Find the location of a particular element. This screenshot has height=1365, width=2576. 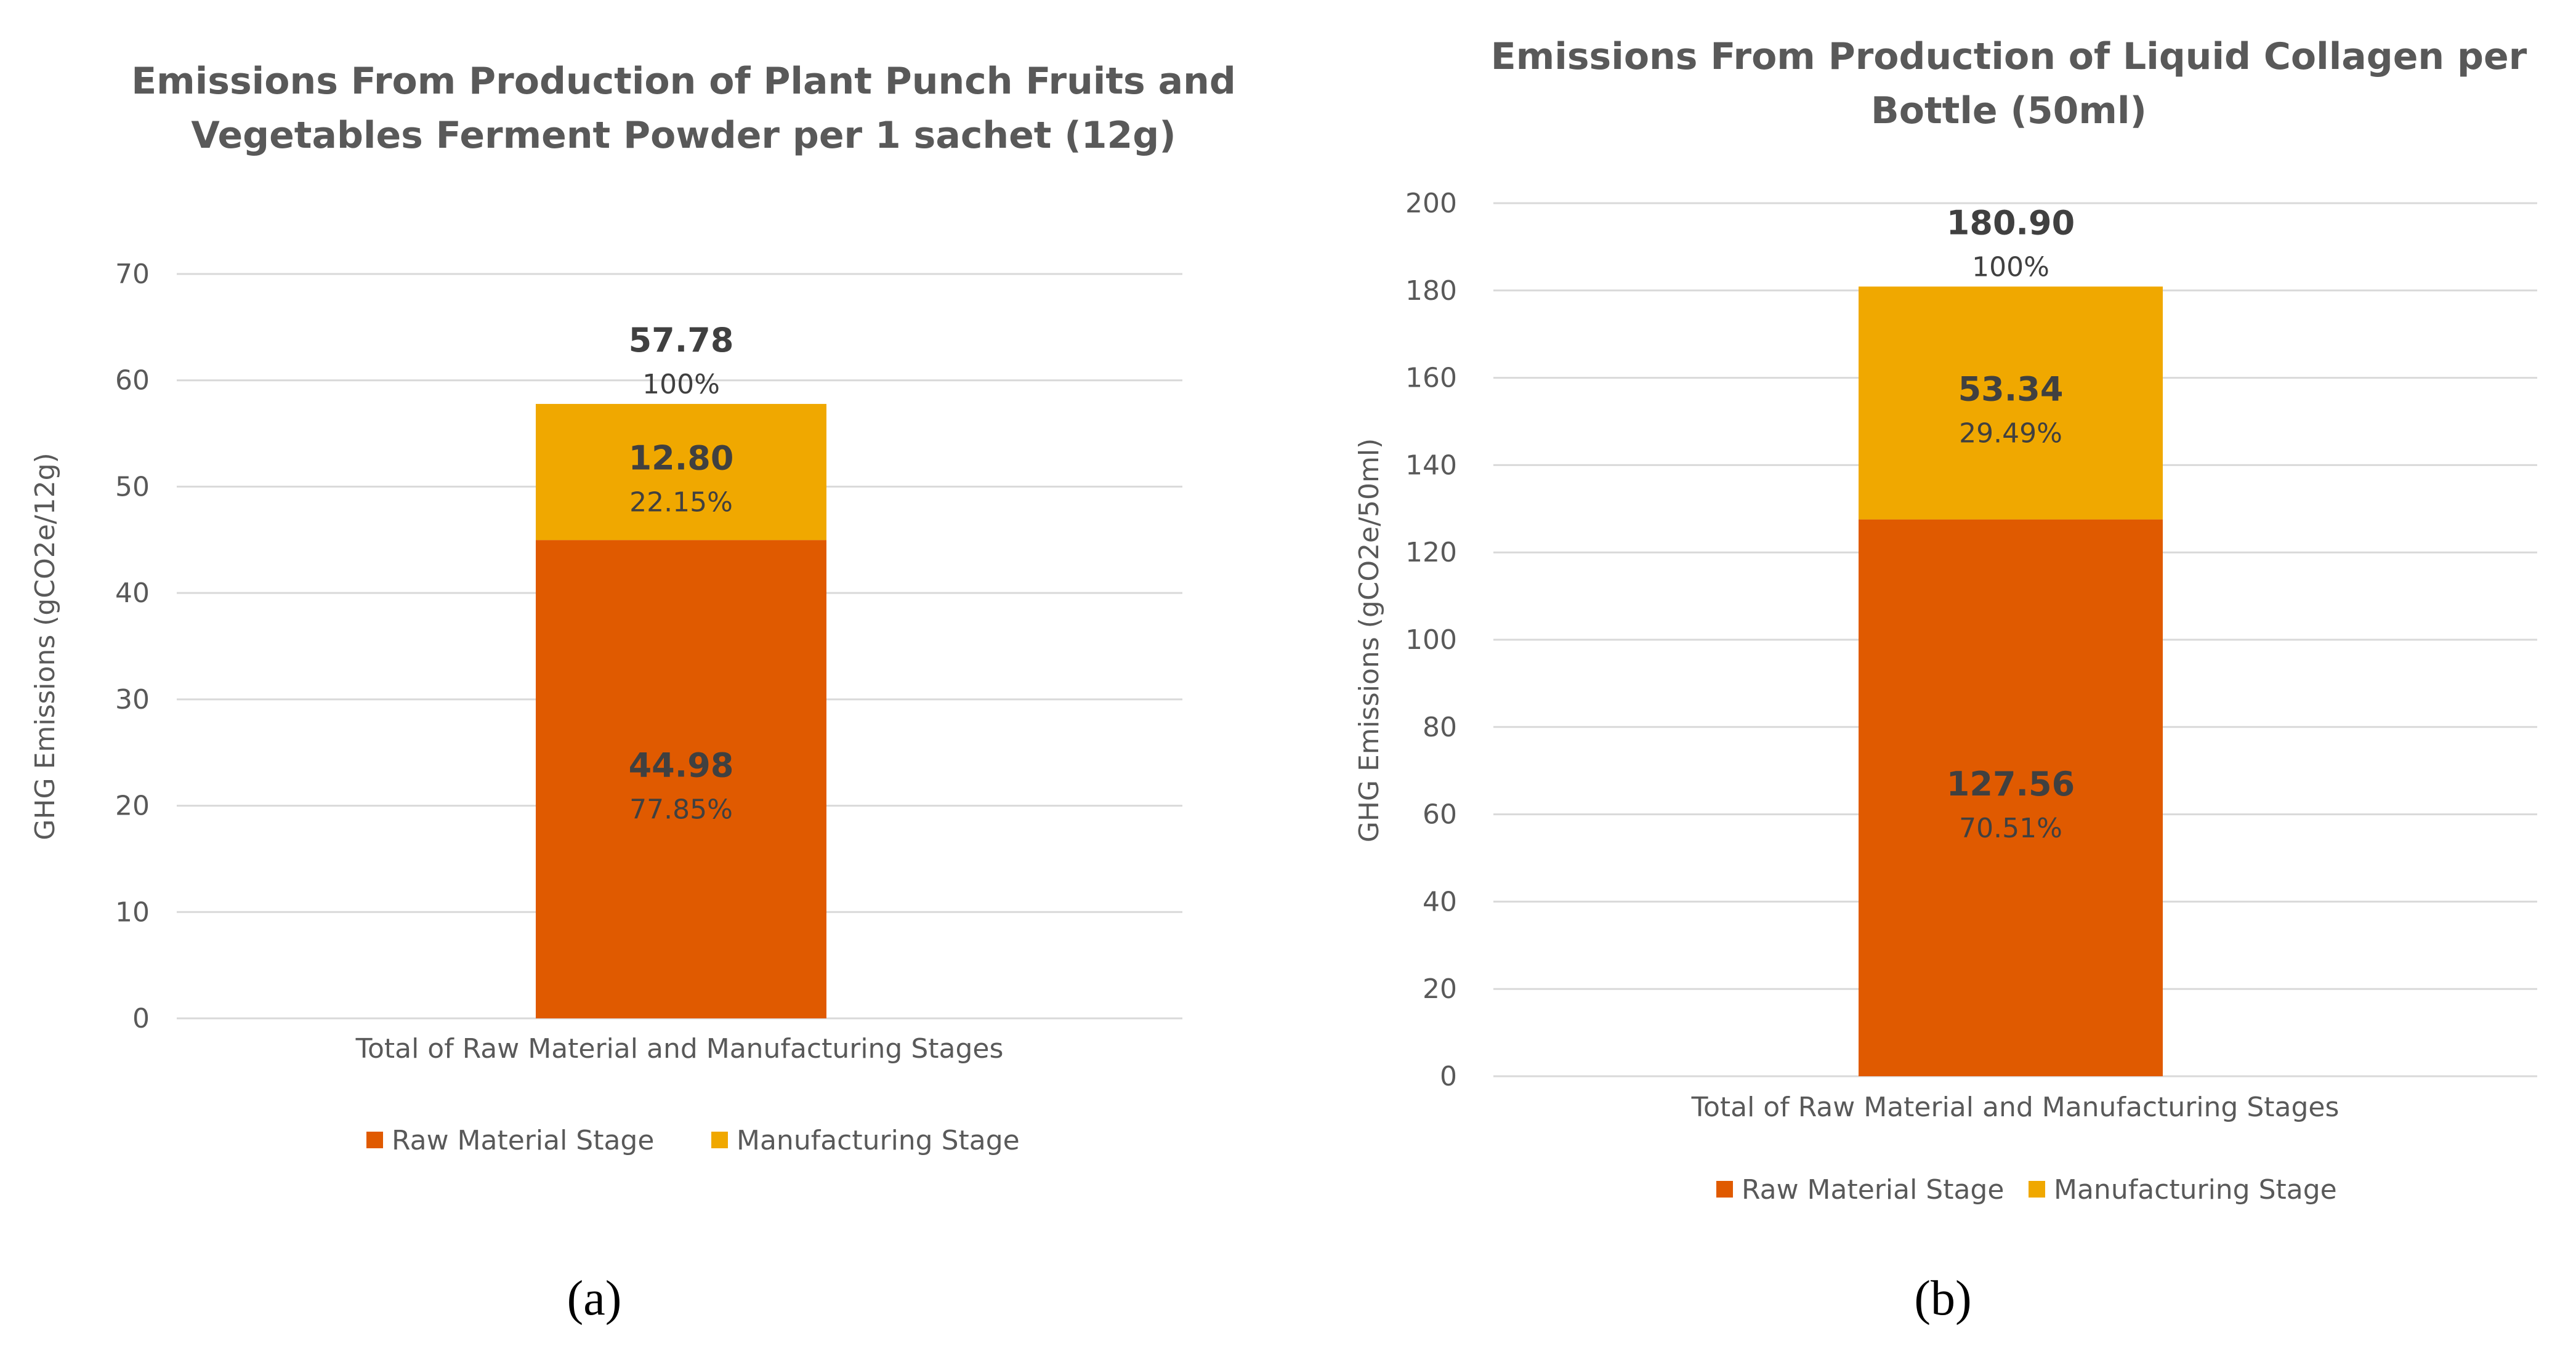

data-label-value: 53.34 is located at coordinates (2011, 389).